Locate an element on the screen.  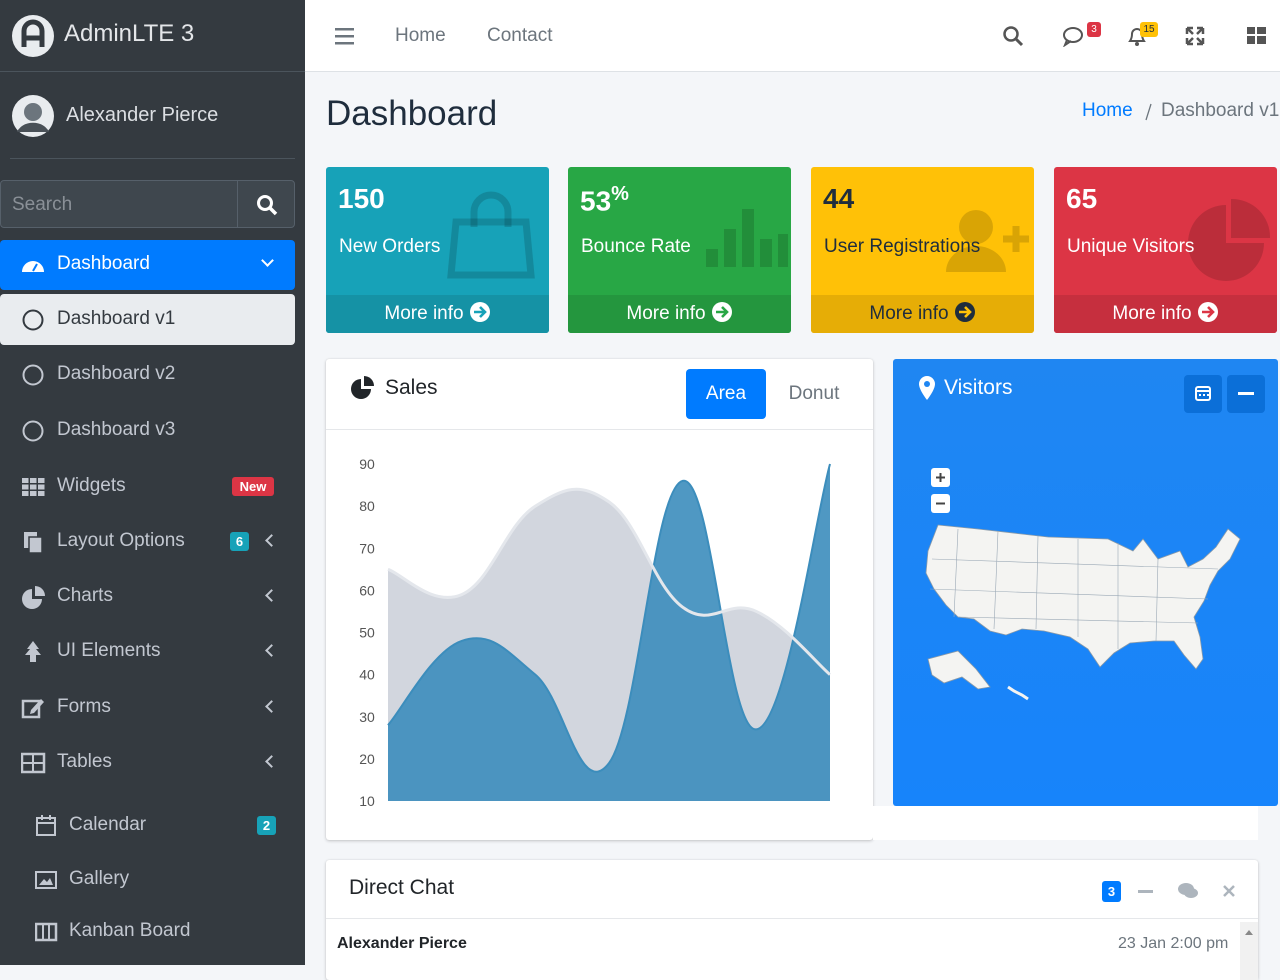
menu-active-bg is located at coordinates (147, 265).